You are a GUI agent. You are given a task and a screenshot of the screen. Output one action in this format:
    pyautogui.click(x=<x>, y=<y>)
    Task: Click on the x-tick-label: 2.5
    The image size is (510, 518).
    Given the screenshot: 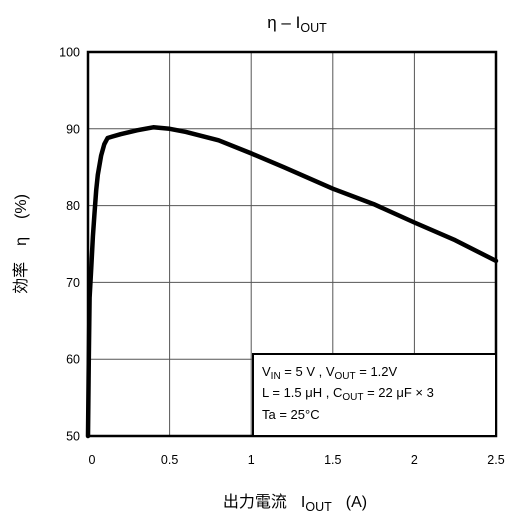 What is the action you would take?
    pyautogui.click(x=495, y=460)
    